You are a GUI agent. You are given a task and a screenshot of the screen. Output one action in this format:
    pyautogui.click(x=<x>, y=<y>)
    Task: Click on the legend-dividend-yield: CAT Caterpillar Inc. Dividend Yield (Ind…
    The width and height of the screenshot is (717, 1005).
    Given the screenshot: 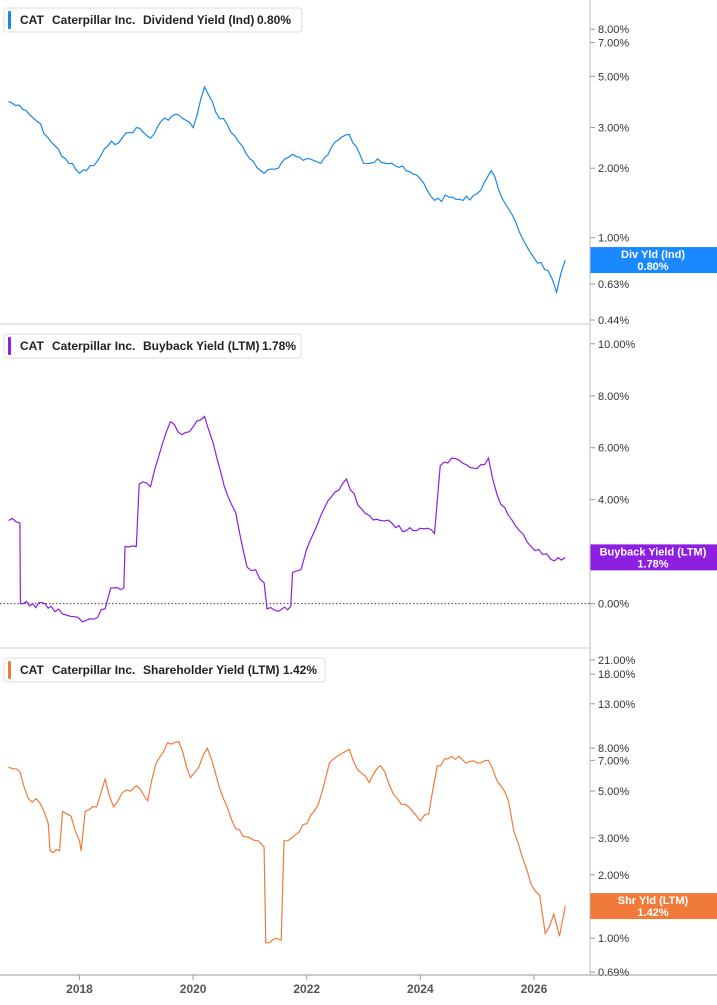 What is the action you would take?
    pyautogui.click(x=153, y=20)
    